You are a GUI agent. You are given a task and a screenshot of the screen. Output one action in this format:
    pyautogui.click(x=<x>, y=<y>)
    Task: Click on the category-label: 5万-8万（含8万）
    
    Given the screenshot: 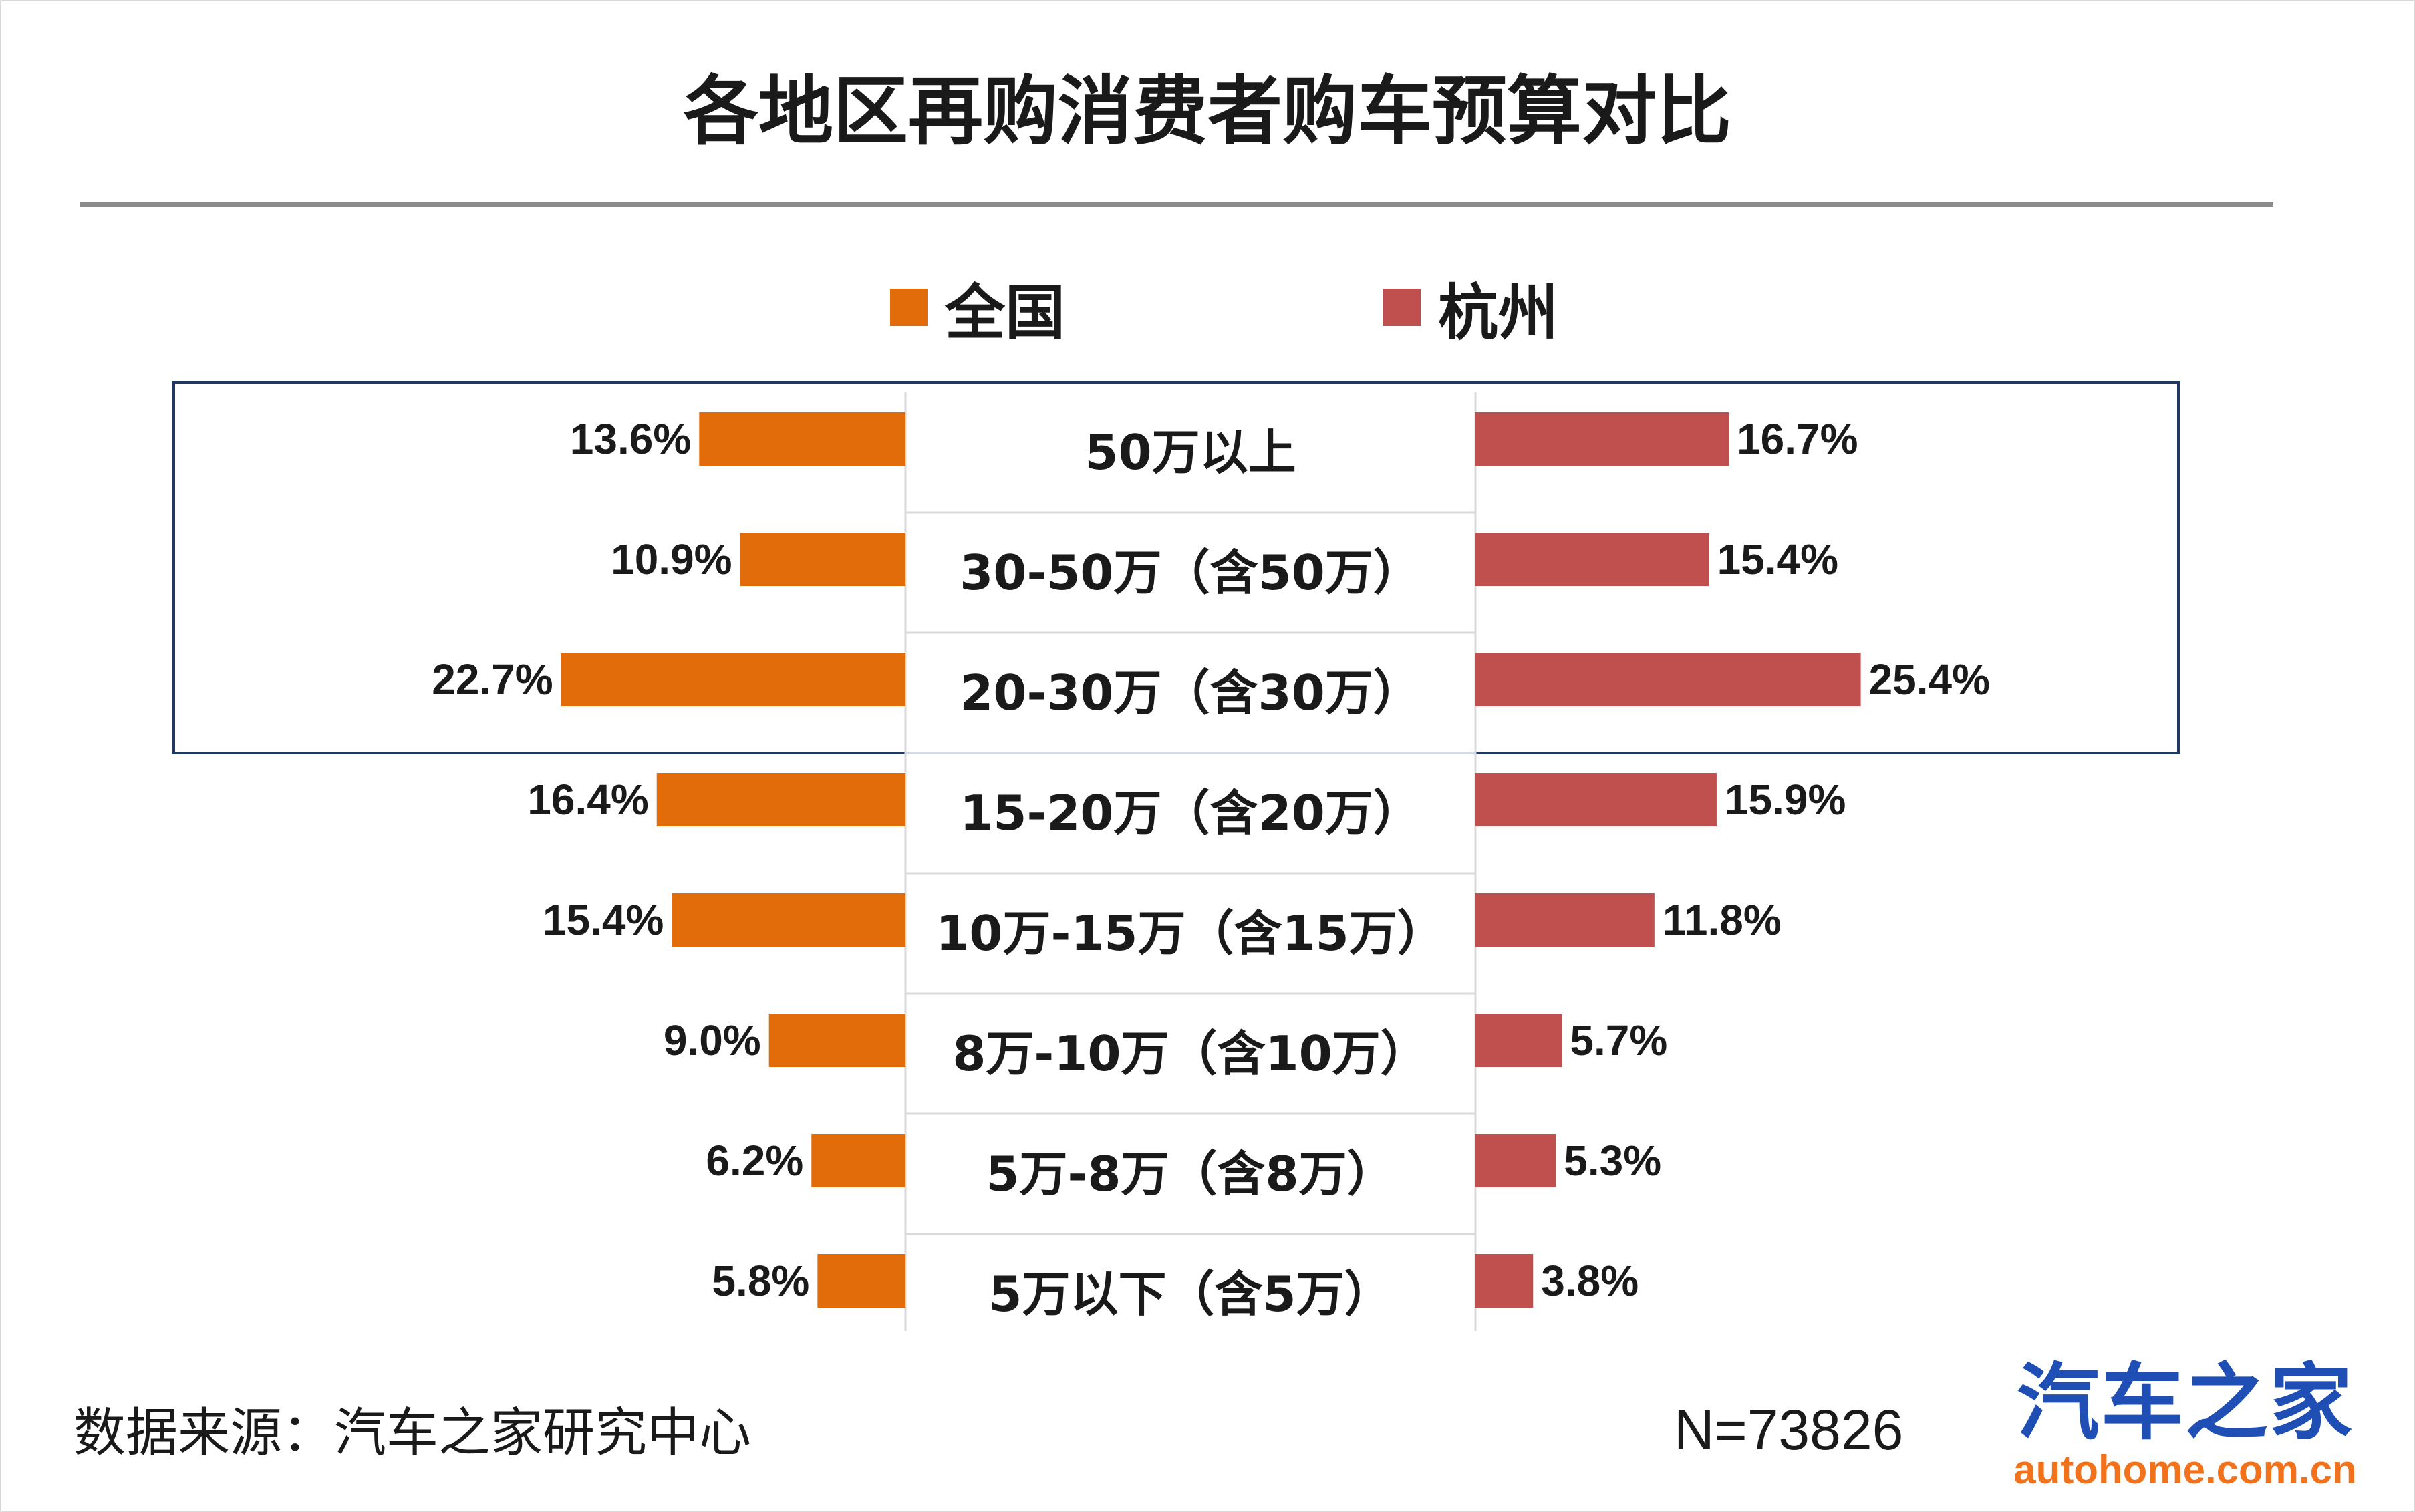 What is the action you would take?
    pyautogui.click(x=1191, y=1174)
    